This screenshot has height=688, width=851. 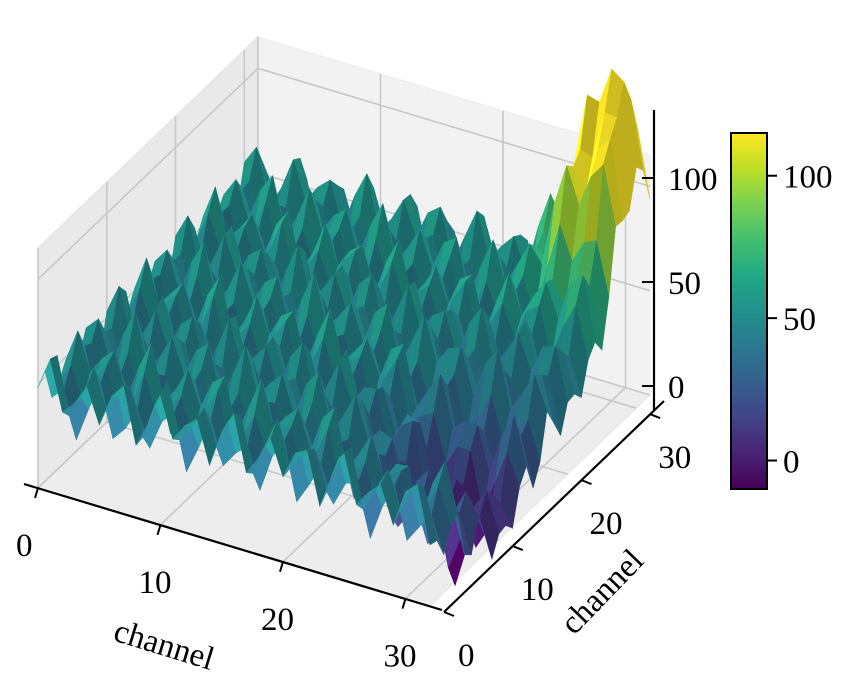 I want to click on colorbar-ticks: 0 50 100, so click(x=800, y=320).